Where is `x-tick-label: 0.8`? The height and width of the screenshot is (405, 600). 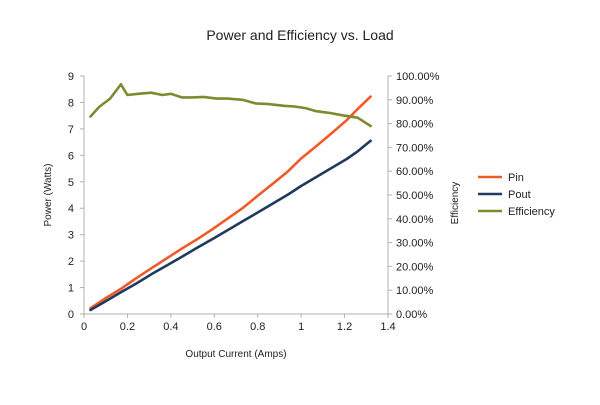 x-tick-label: 0.8 is located at coordinates (257, 327).